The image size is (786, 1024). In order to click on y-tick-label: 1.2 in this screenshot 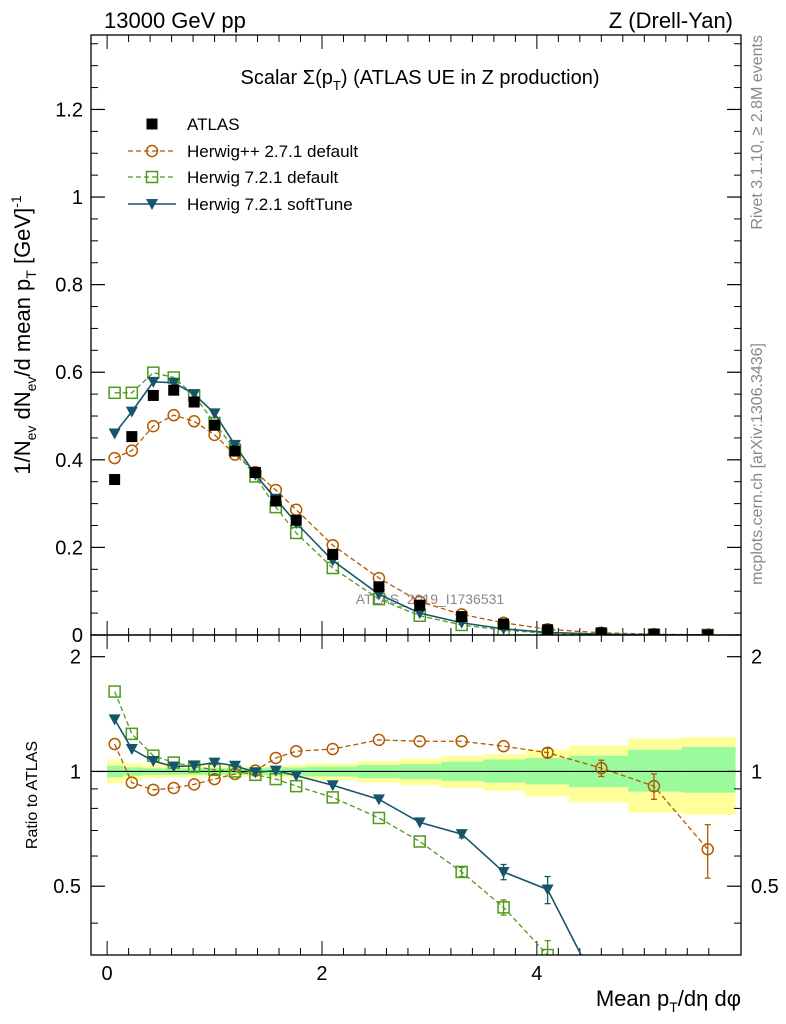, I will do `click(69, 110)`.